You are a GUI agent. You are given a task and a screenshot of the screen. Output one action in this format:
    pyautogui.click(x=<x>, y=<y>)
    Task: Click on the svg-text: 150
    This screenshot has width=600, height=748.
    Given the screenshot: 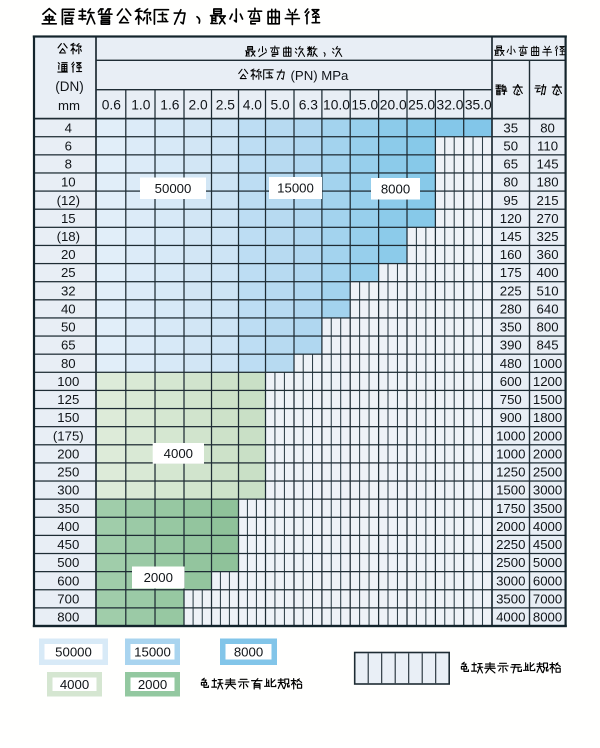 What is the action you would take?
    pyautogui.click(x=68, y=417)
    